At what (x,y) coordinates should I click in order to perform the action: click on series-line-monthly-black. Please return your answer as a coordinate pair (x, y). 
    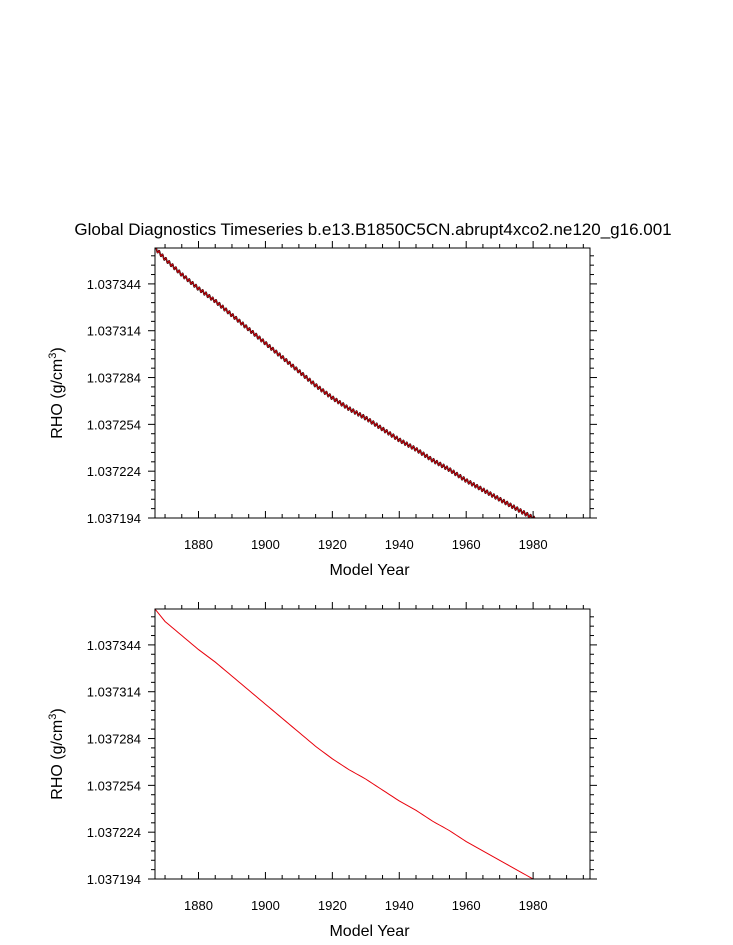
    Looking at the image, I should click on (346, 383).